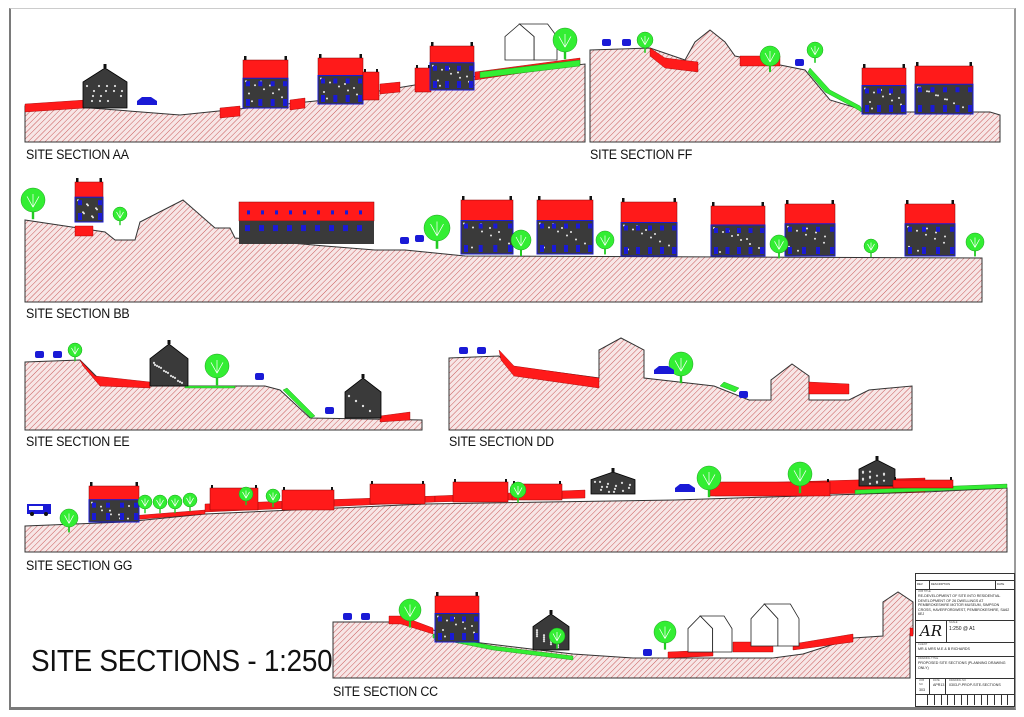  I want to click on site-section-gg-drawing, so click(516, 504).